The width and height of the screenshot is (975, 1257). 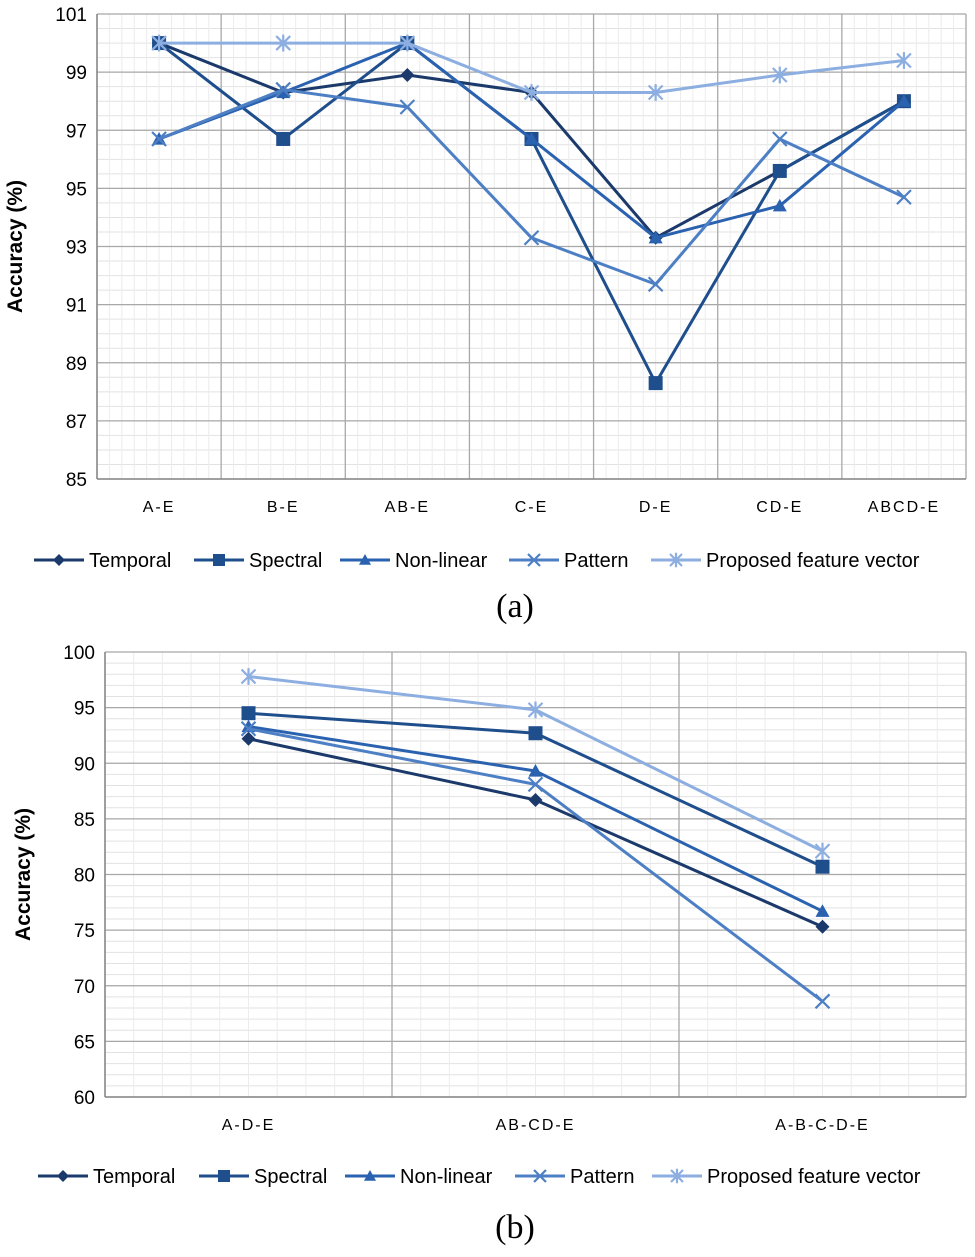 What do you see at coordinates (904, 507) in the screenshot?
I see `x-tick-label: ABCD-E` at bounding box center [904, 507].